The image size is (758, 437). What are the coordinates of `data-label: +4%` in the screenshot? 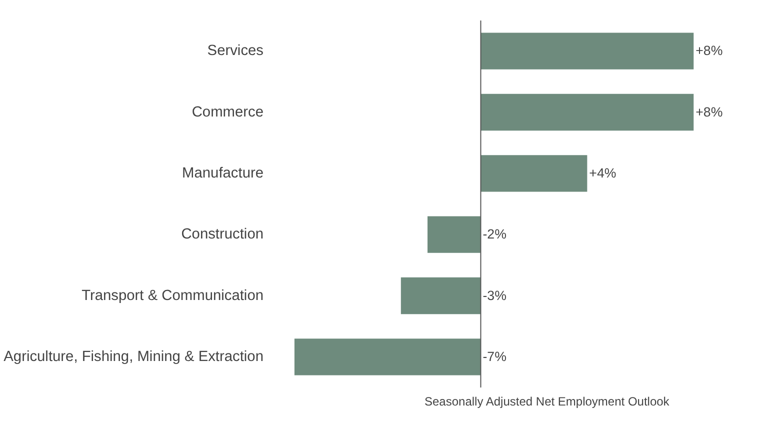 It's located at (602, 172).